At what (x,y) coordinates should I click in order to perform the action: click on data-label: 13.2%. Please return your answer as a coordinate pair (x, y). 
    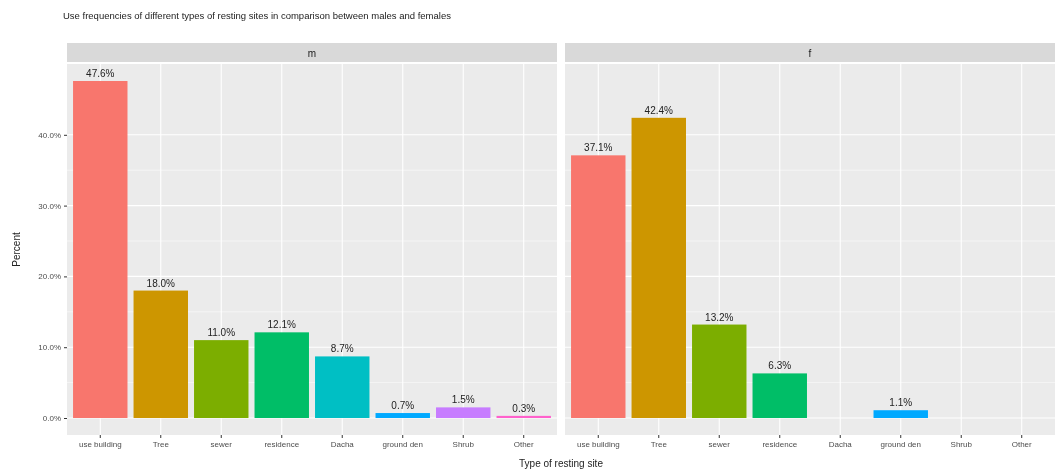
    Looking at the image, I should click on (719, 317).